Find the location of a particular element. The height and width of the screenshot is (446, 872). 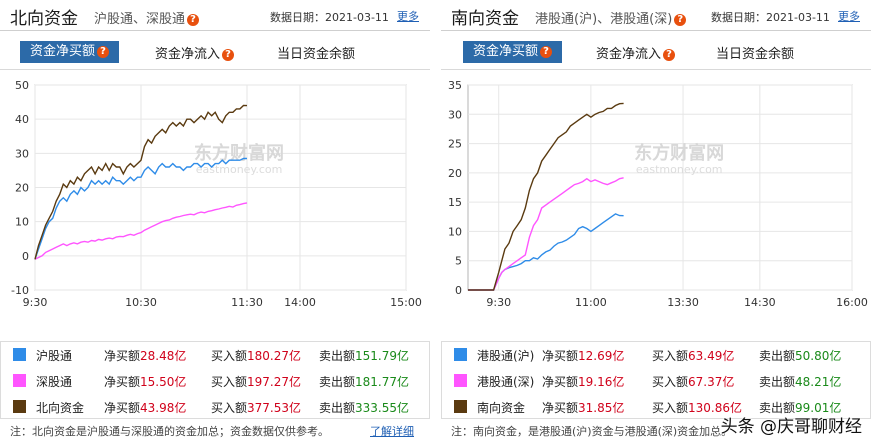

north-more-link: 更多 is located at coordinates (408, 16).